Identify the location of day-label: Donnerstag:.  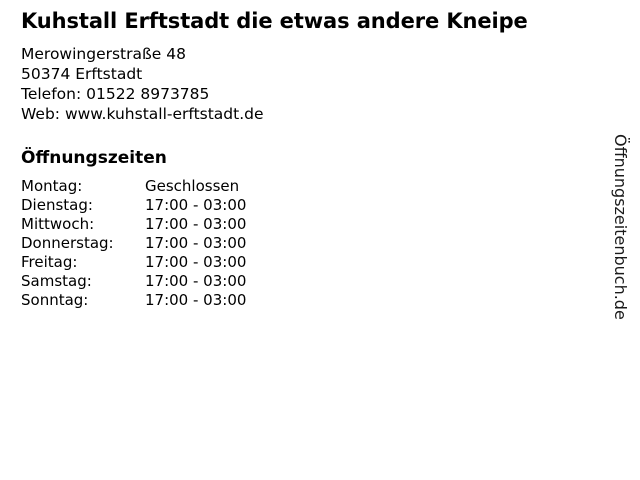
(67, 243).